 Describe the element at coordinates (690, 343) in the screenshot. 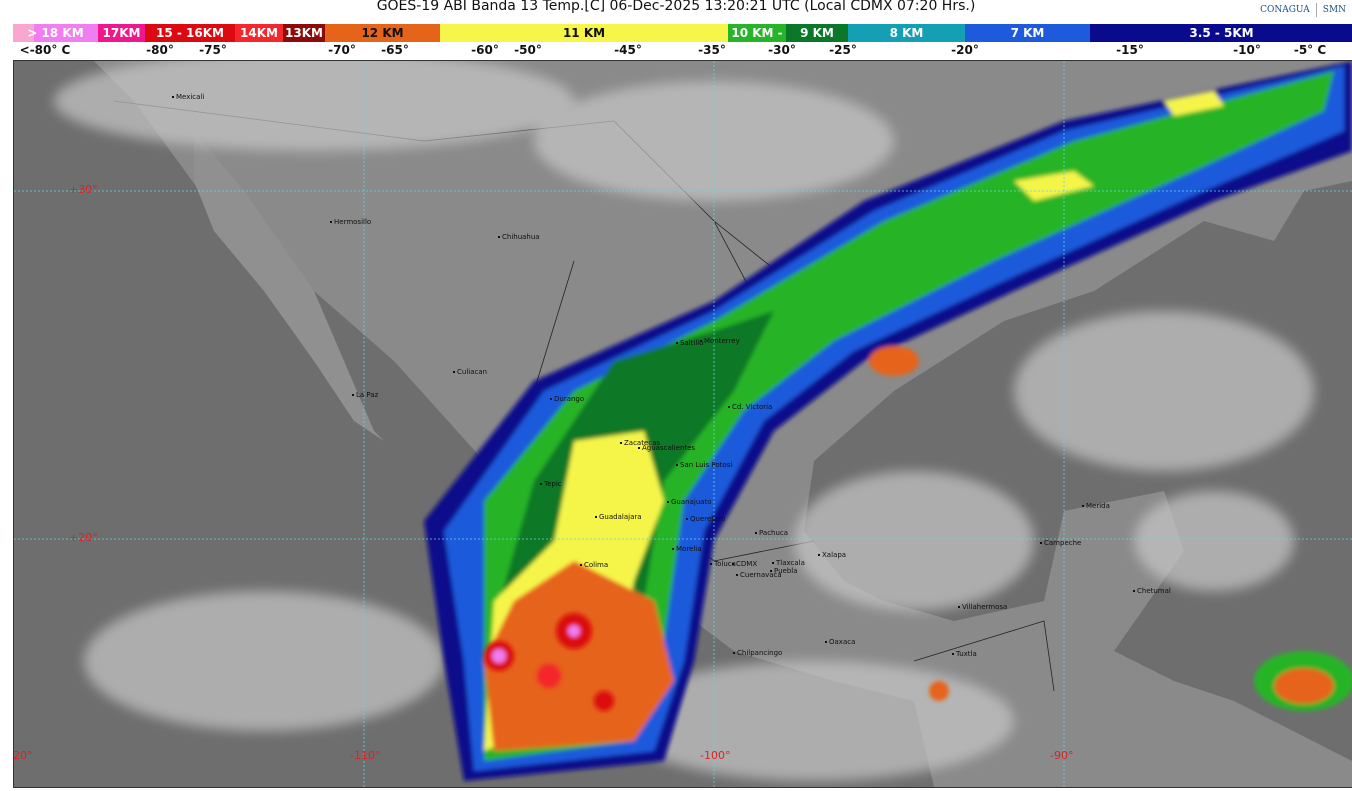

I see `city-label: Saltillo` at that location.